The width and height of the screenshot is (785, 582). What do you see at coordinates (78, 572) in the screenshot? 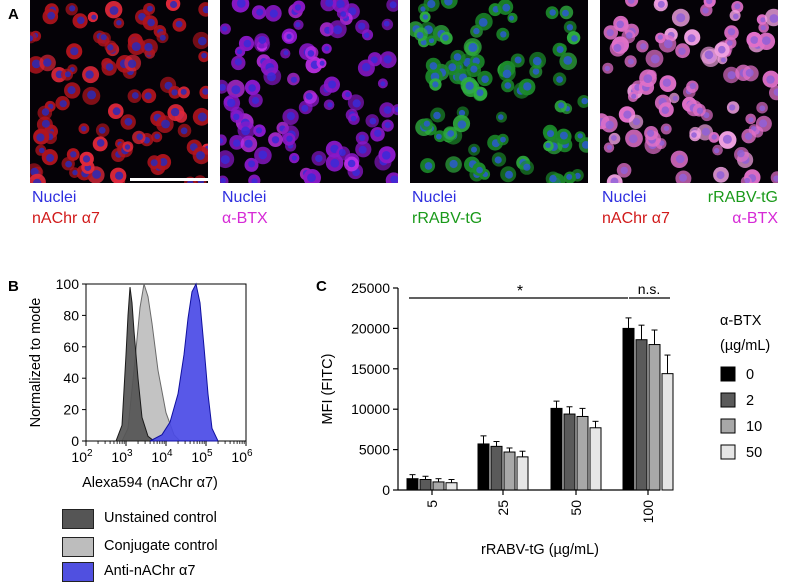
I see `legend-swatch-anti` at bounding box center [78, 572].